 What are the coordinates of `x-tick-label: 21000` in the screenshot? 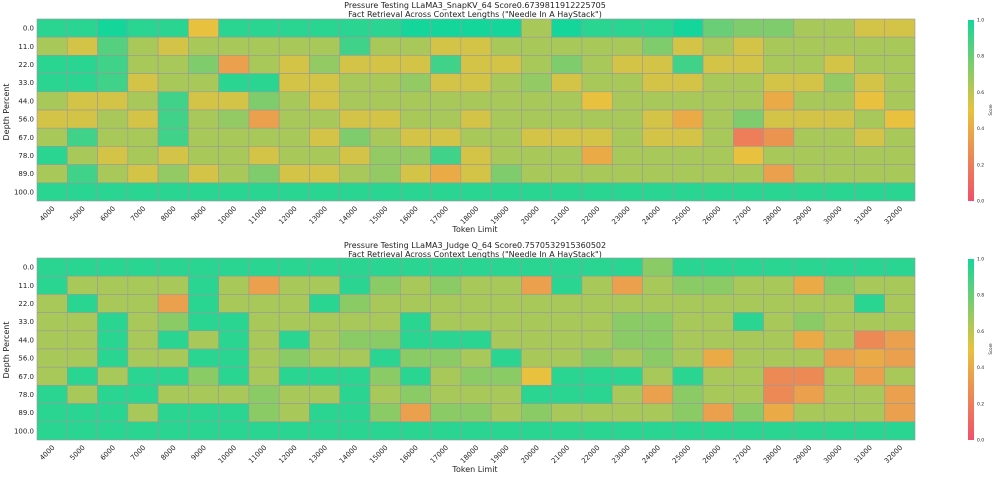 It's located at (560, 215).